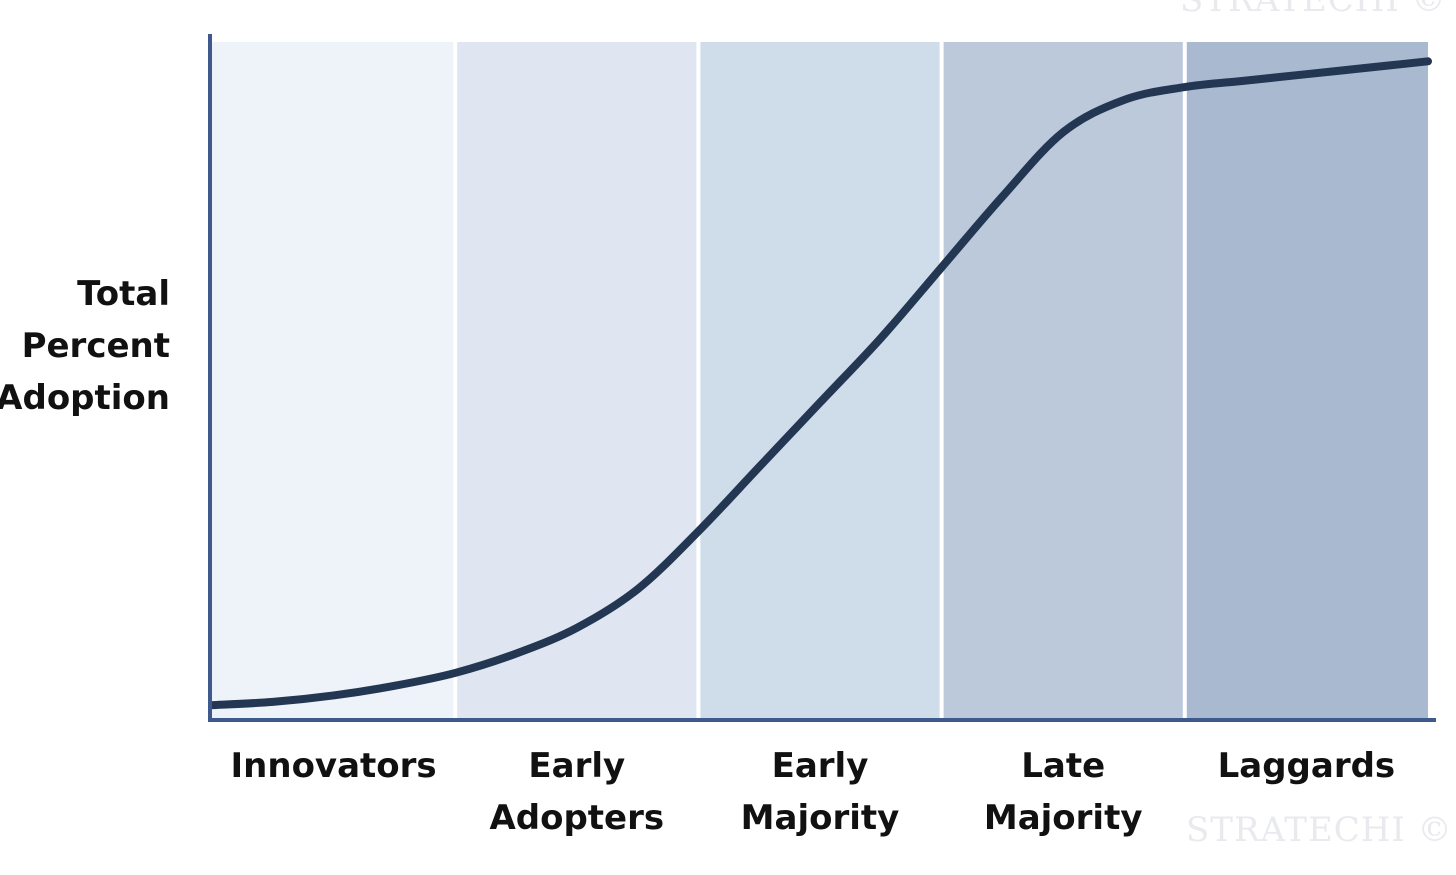 Image resolution: width=1456 pixels, height=875 pixels. I want to click on x-tick-label-line: Innovators, so click(333, 766).